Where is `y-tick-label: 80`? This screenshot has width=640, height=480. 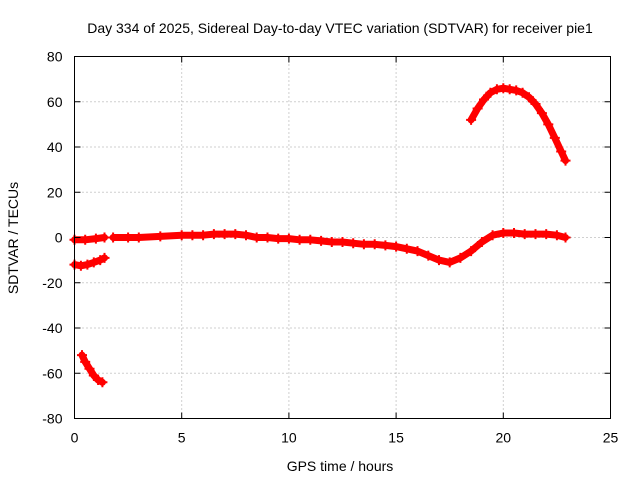
y-tick-label: 80 is located at coordinates (55, 57).